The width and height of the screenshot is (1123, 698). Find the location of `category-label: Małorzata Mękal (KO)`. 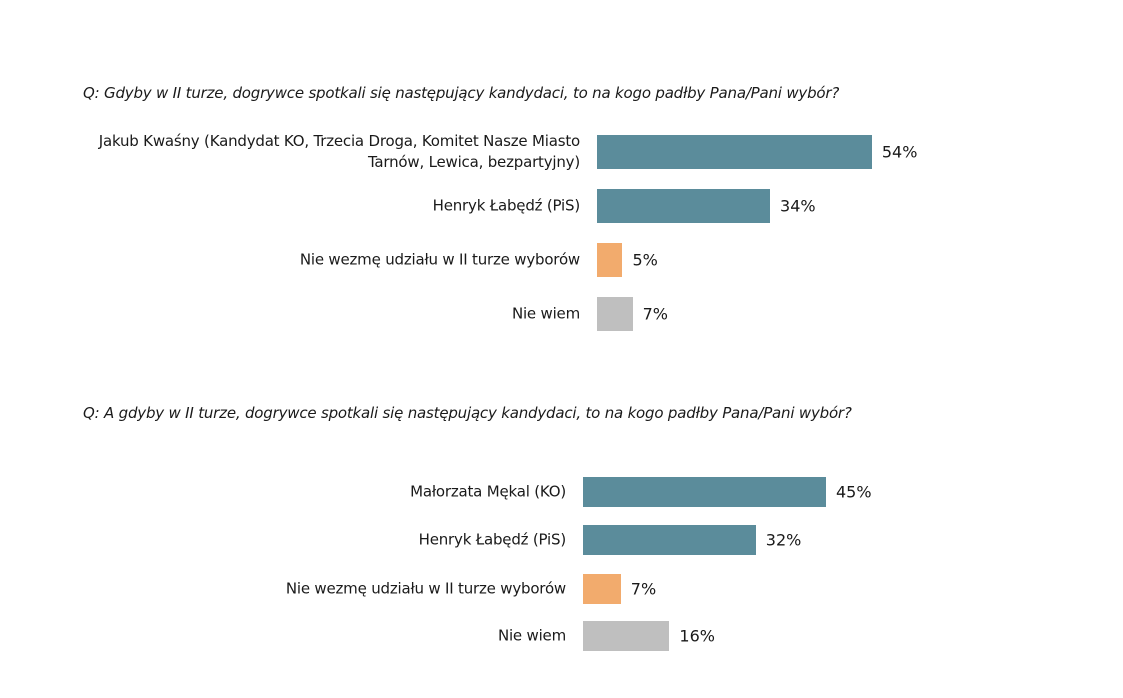

category-label: Małorzata Mękal (KO) is located at coordinates (488, 491).